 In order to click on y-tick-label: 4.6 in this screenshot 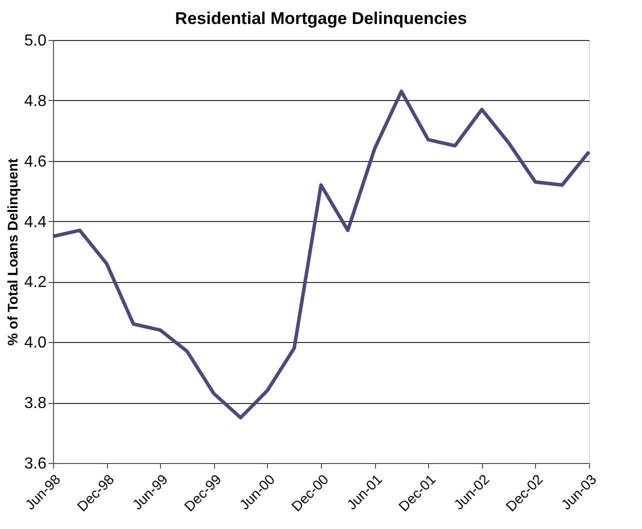, I will do `click(35, 161)`.